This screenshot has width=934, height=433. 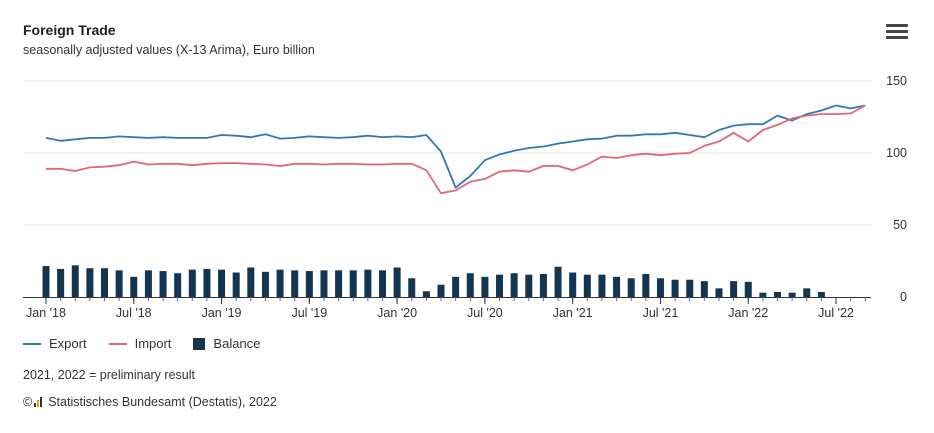 What do you see at coordinates (748, 313) in the screenshot?
I see `x-tick-label: Jan '22` at bounding box center [748, 313].